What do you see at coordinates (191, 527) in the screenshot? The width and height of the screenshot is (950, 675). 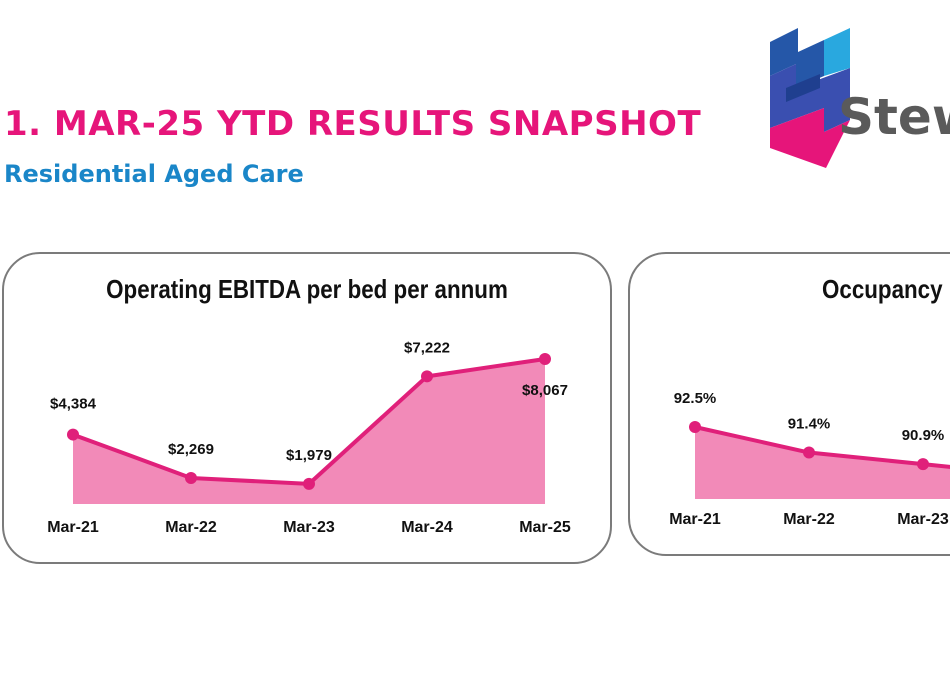 I see `ebitda-x-tick-mar-22: Mar-22` at bounding box center [191, 527].